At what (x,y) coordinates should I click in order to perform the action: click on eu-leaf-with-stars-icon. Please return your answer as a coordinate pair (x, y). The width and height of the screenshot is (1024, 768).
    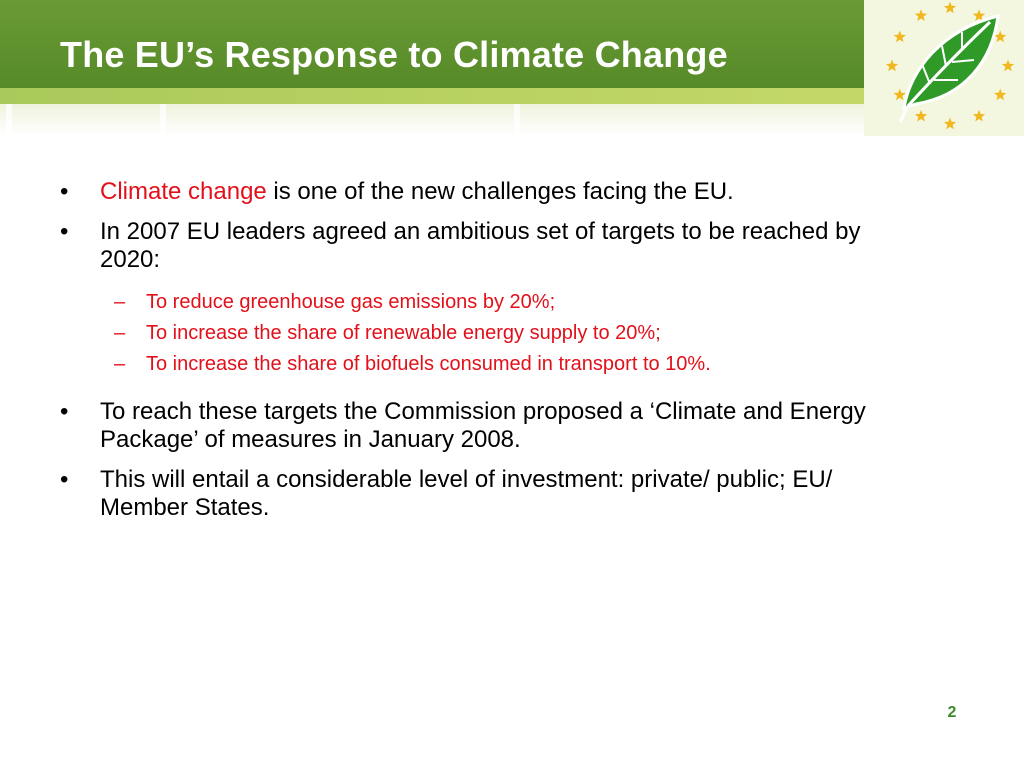
    Looking at the image, I should click on (944, 68).